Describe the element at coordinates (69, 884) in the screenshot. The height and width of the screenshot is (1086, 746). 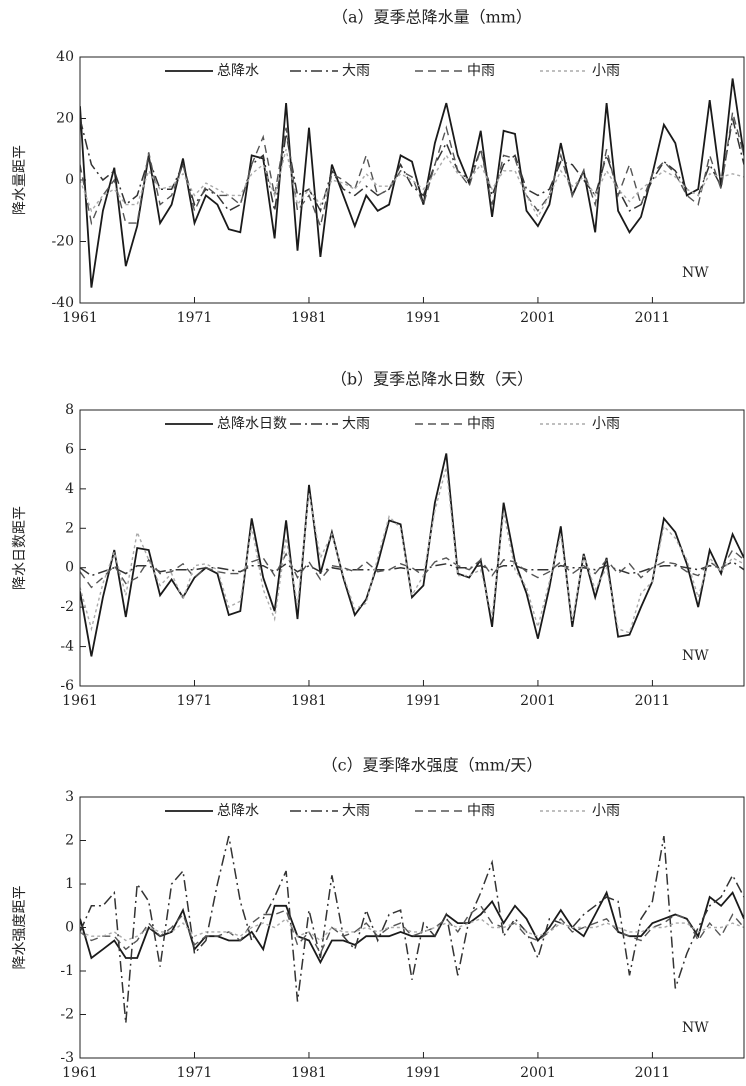
I see `y-tick-label: 1` at that location.